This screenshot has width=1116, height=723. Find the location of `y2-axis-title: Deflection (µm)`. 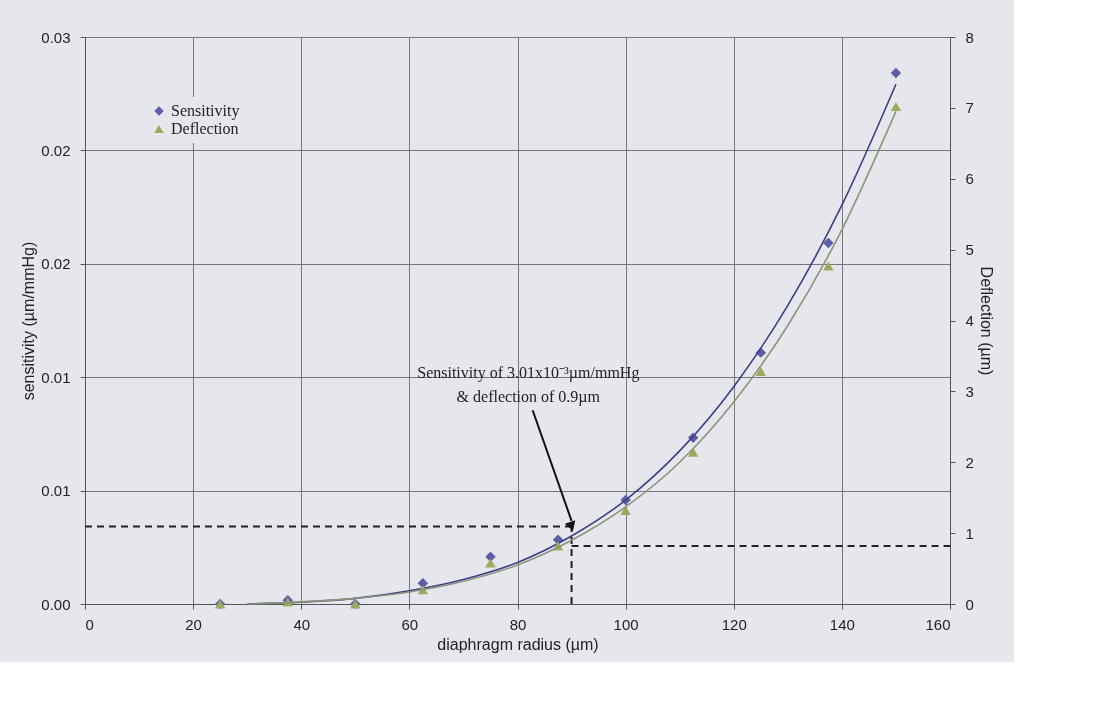

y2-axis-title: Deflection (µm) is located at coordinates (986, 321).